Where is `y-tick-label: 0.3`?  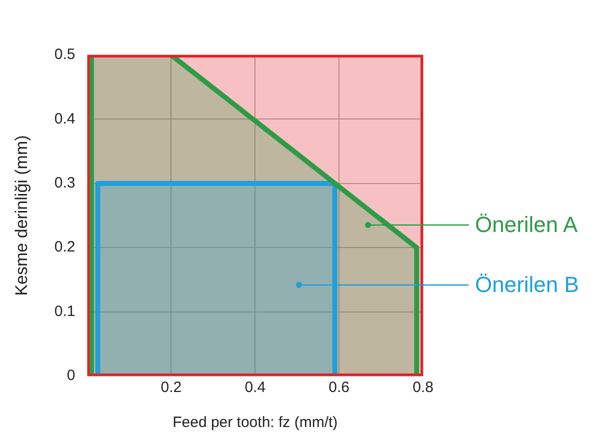 y-tick-label: 0.3 is located at coordinates (65, 183).